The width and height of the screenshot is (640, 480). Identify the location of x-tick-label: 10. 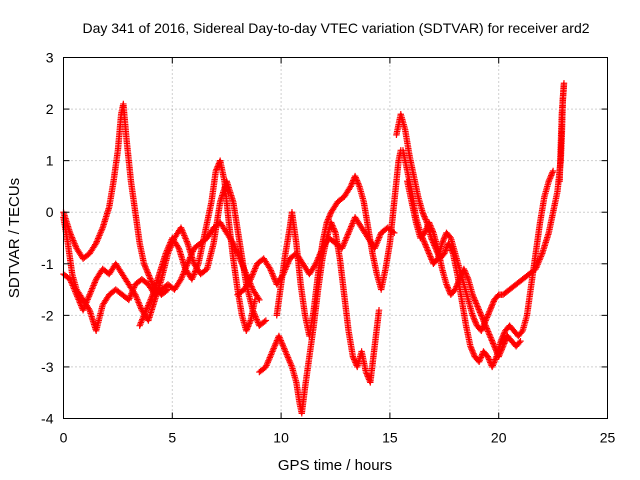
(281, 438).